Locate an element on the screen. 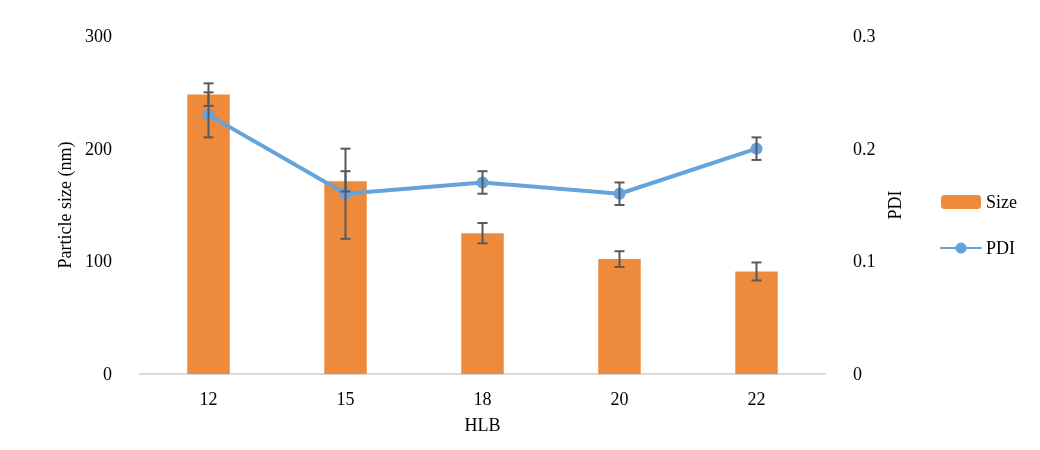  legend-label: PDI is located at coordinates (1001, 248).